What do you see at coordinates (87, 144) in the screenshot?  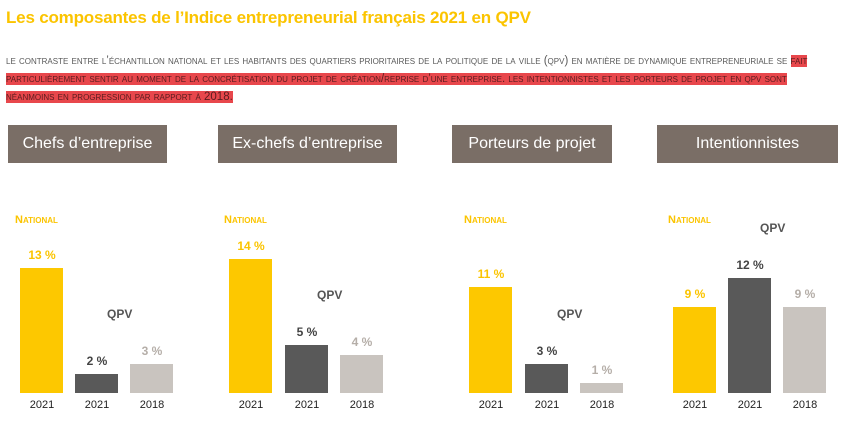 I see `chart-header: Chefs d’entreprise` at bounding box center [87, 144].